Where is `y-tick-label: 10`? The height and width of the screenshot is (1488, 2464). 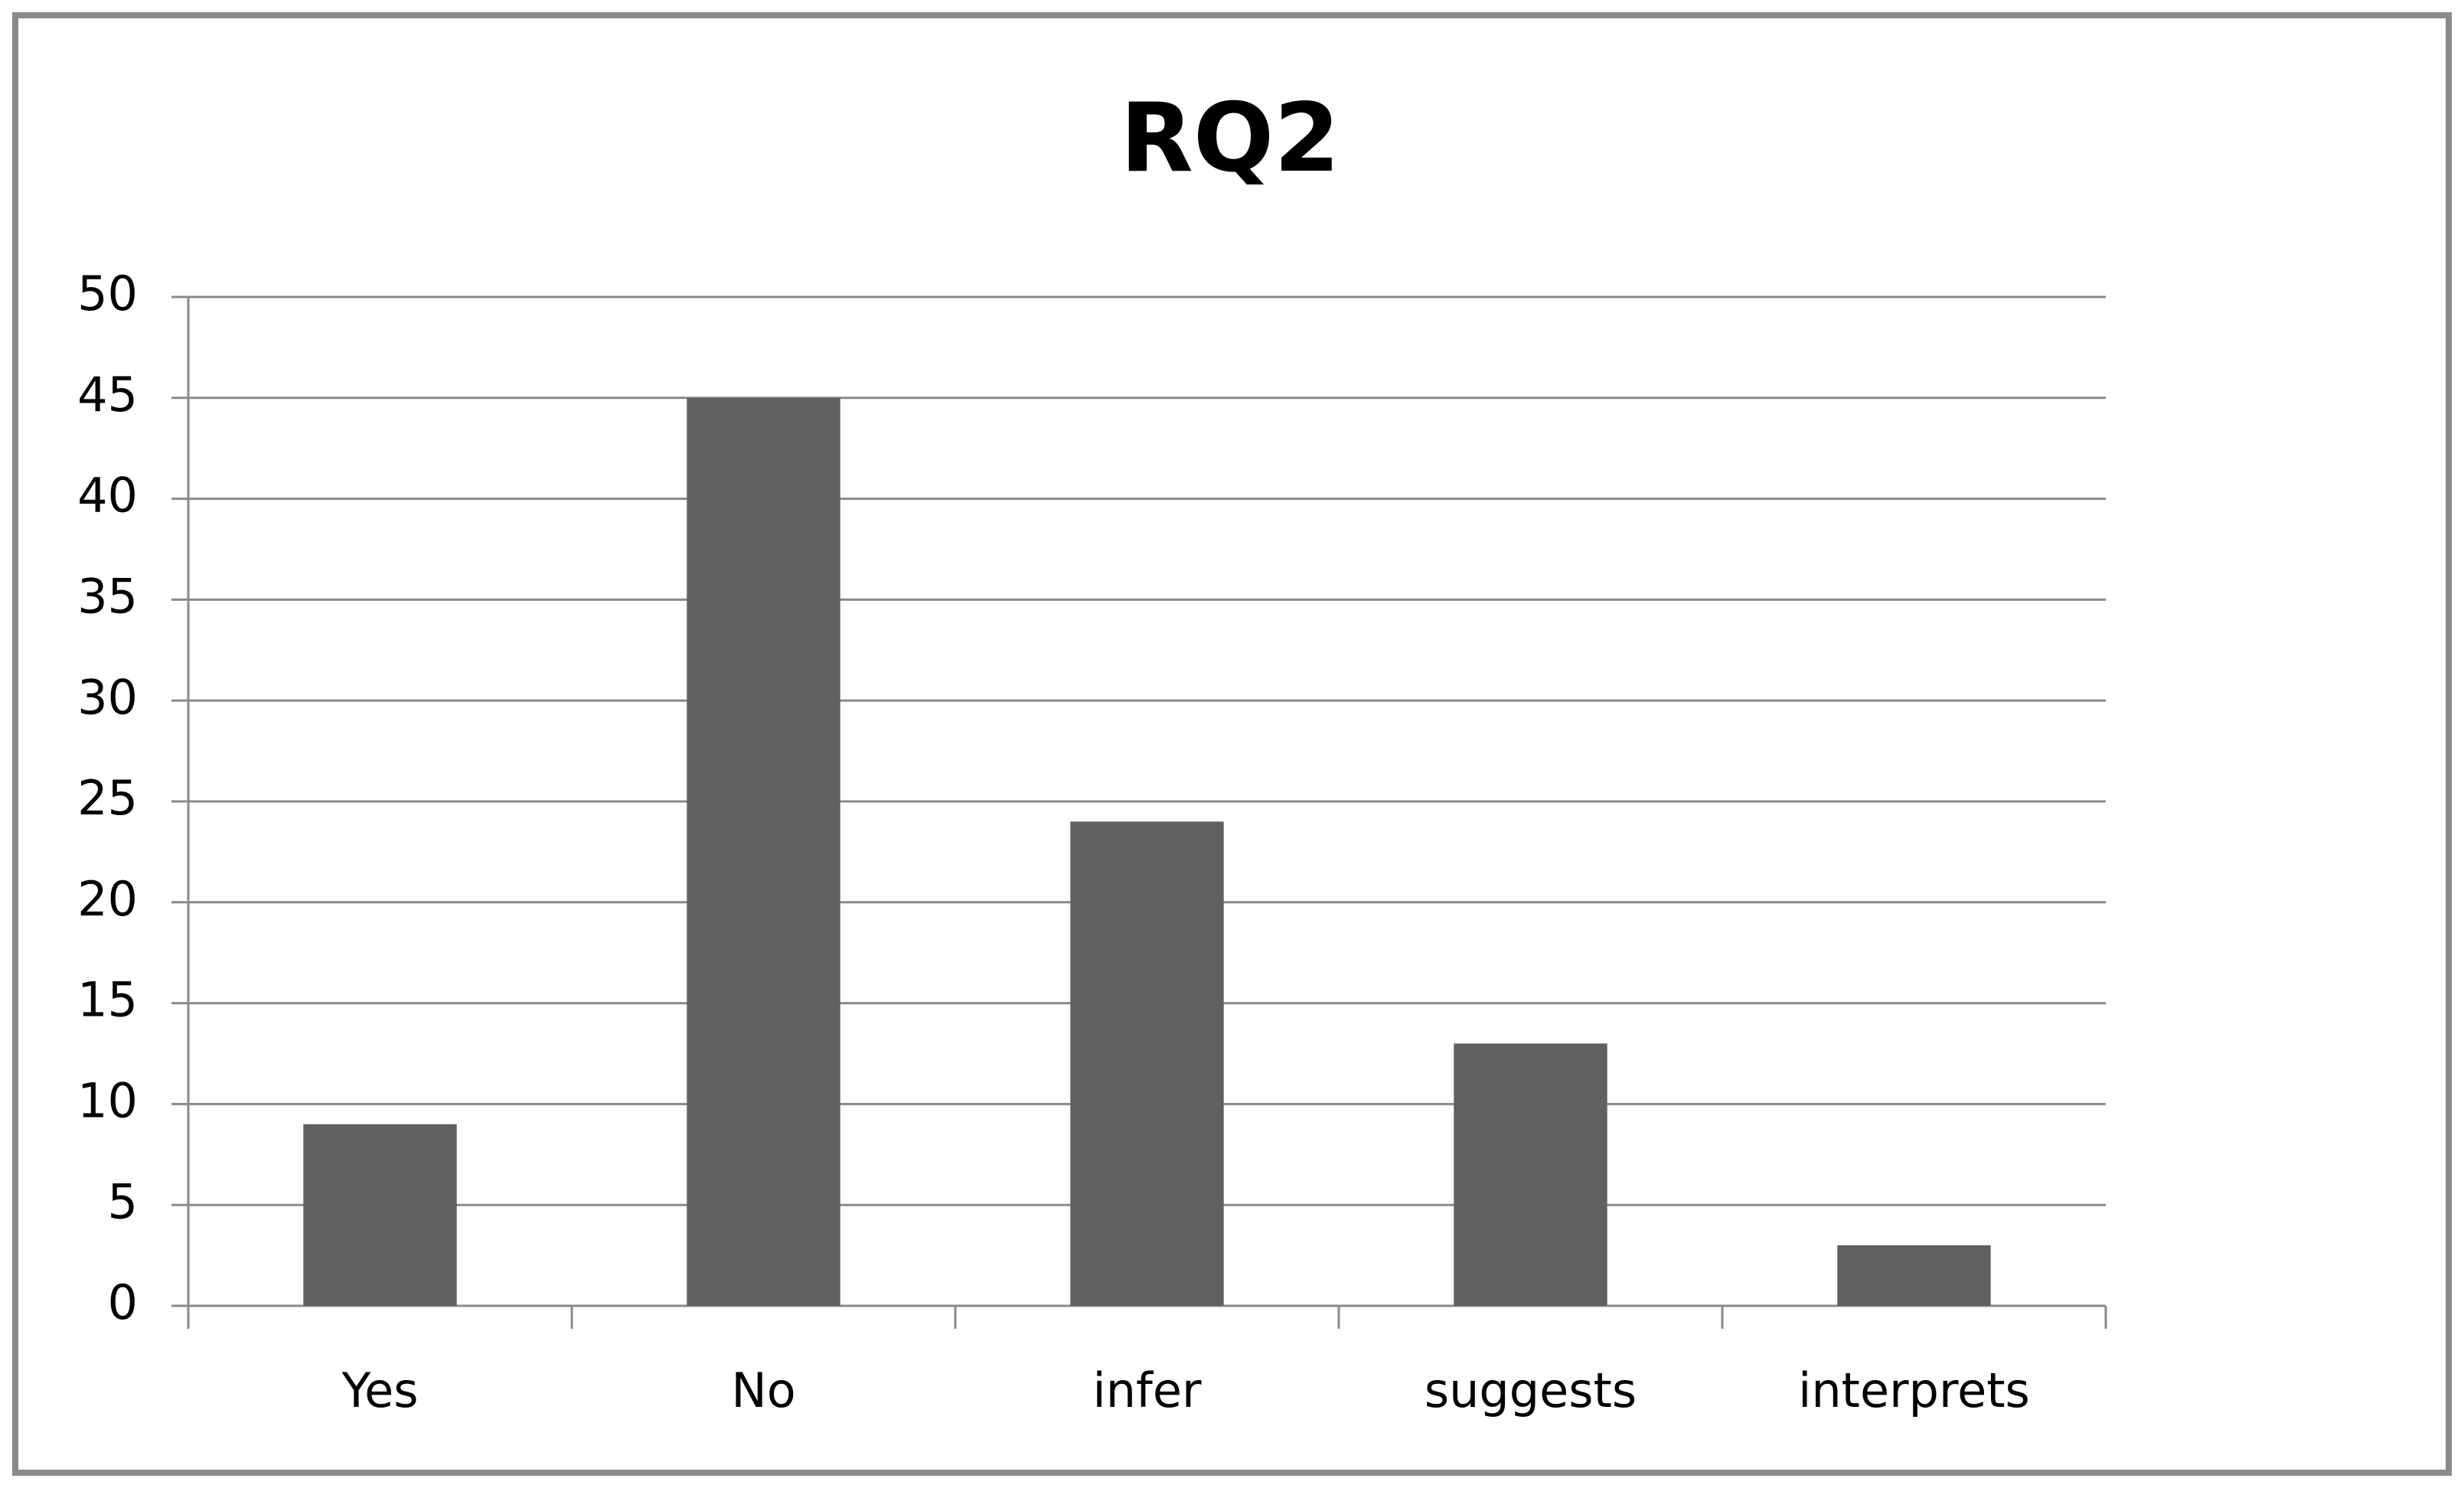
y-tick-label: 10 is located at coordinates (107, 1100).